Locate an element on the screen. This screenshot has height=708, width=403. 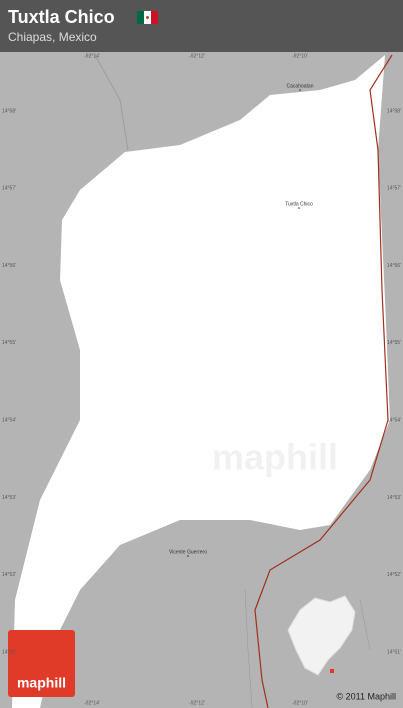
title: Tuxtla Chico is located at coordinates (61, 17).